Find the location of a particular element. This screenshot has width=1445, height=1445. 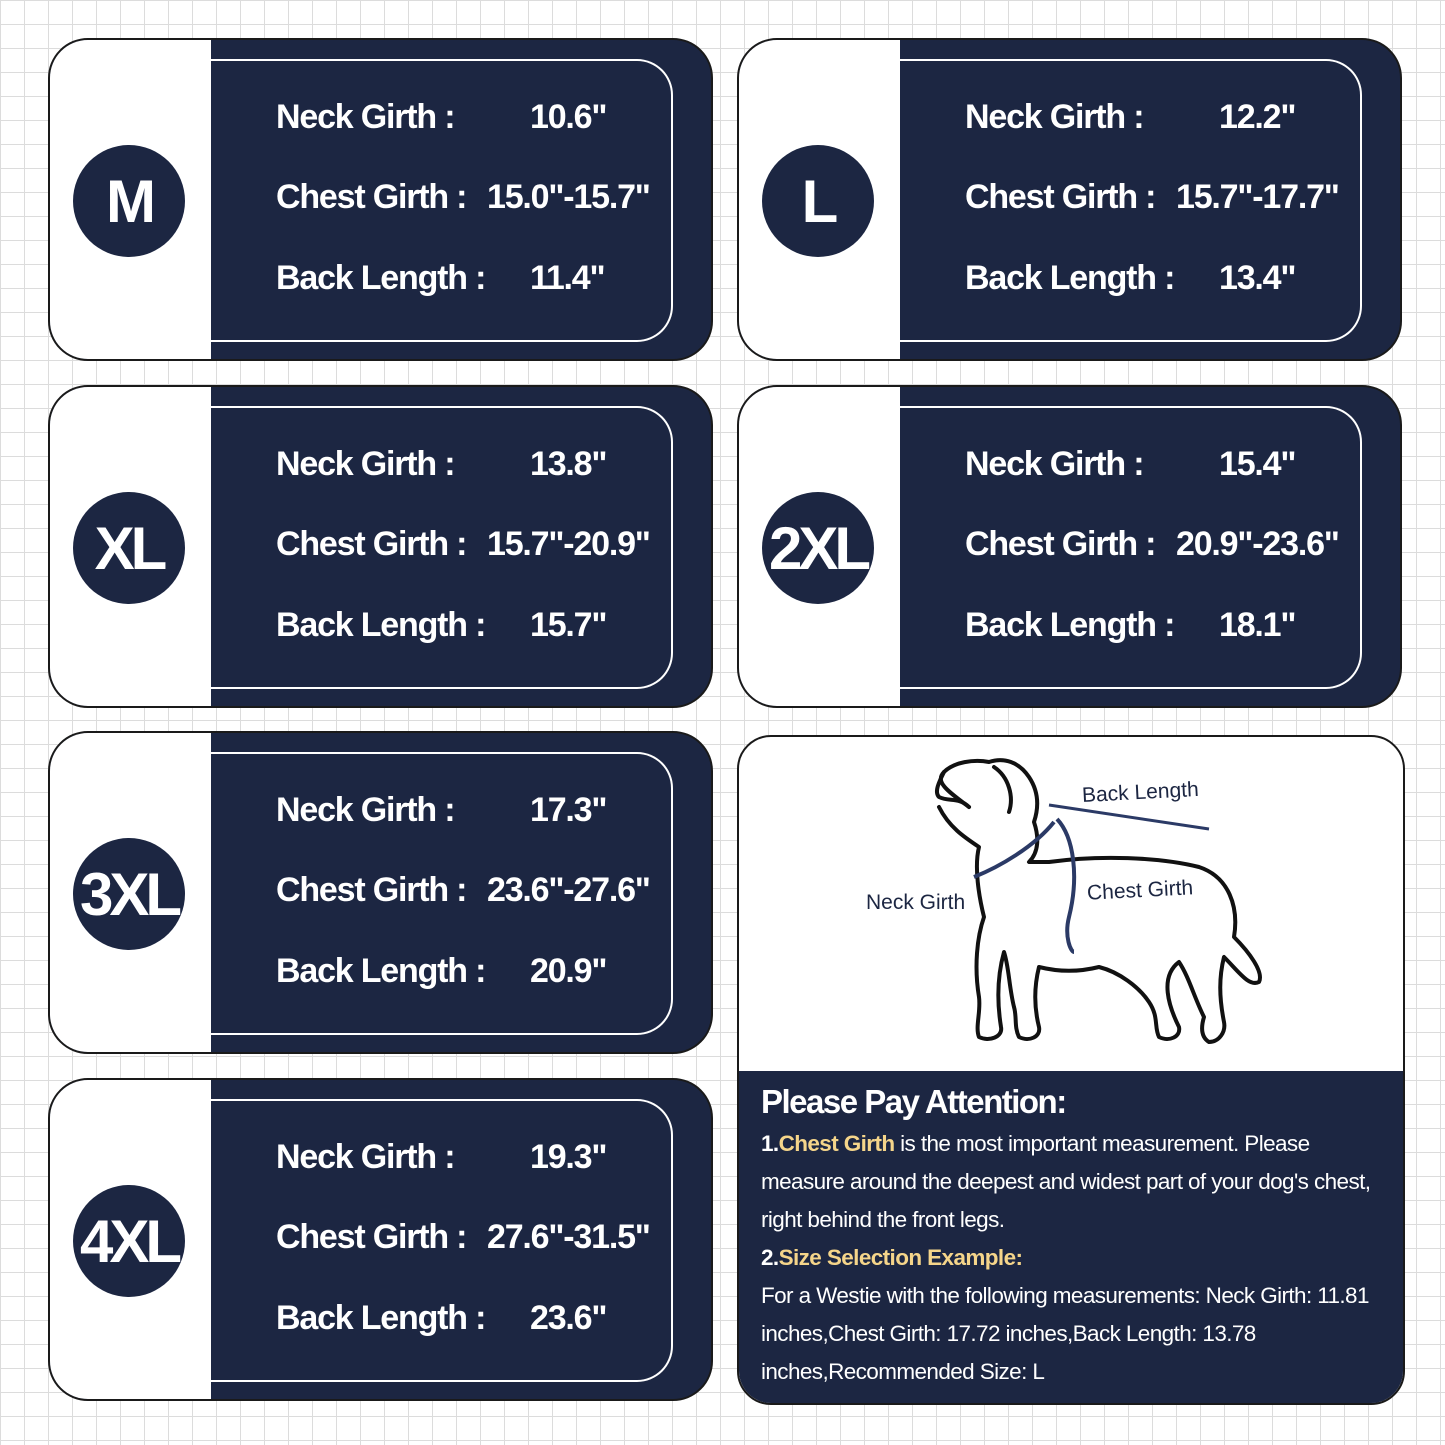

chest-girth-row: Chest Girth : 15.0"-15.7" is located at coordinates (463, 197).